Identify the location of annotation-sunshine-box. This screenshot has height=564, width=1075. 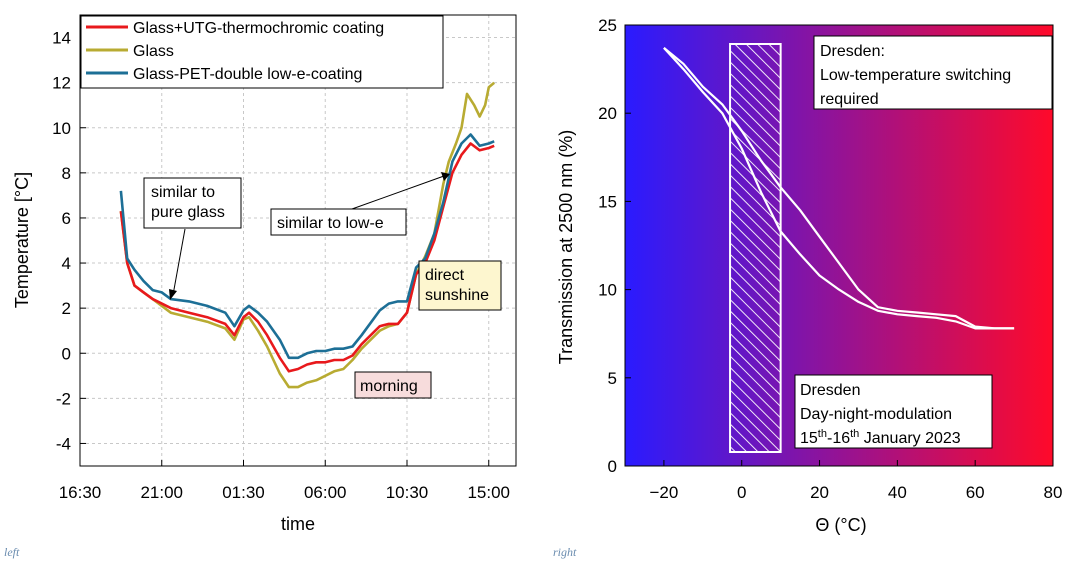
(460, 285).